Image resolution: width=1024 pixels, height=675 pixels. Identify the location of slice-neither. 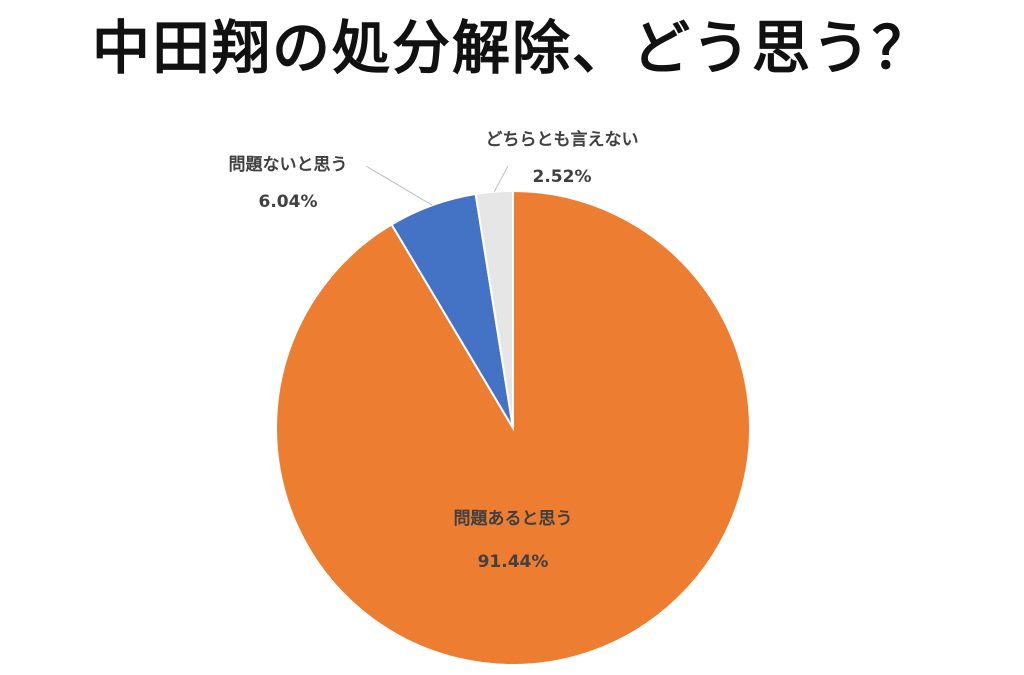
(494, 309).